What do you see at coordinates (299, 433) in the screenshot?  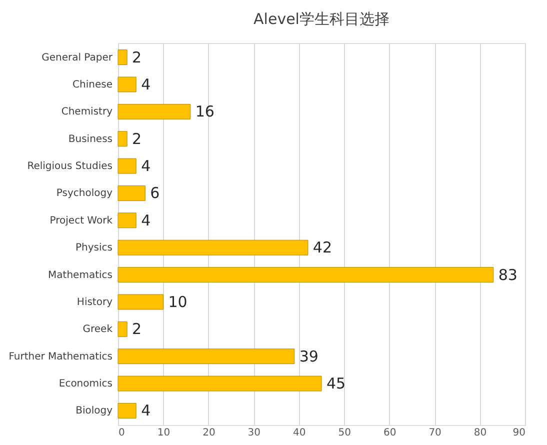 I see `x-tick-label: 40` at bounding box center [299, 433].